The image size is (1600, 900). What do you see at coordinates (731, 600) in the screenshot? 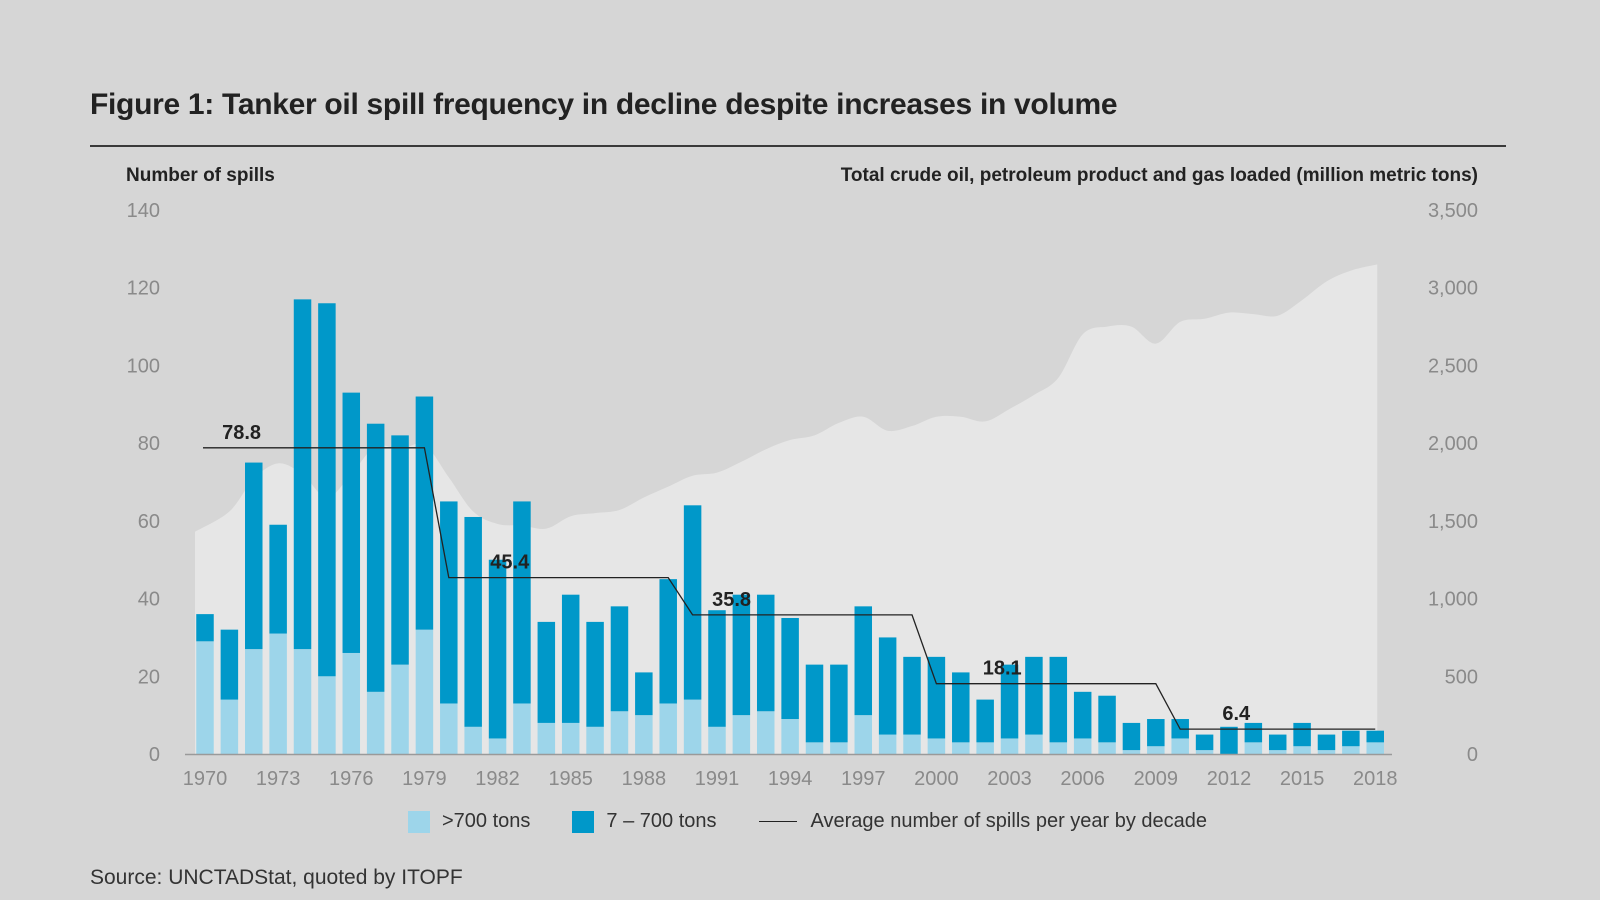
I see `decade-average-label: 35.8` at bounding box center [731, 600].